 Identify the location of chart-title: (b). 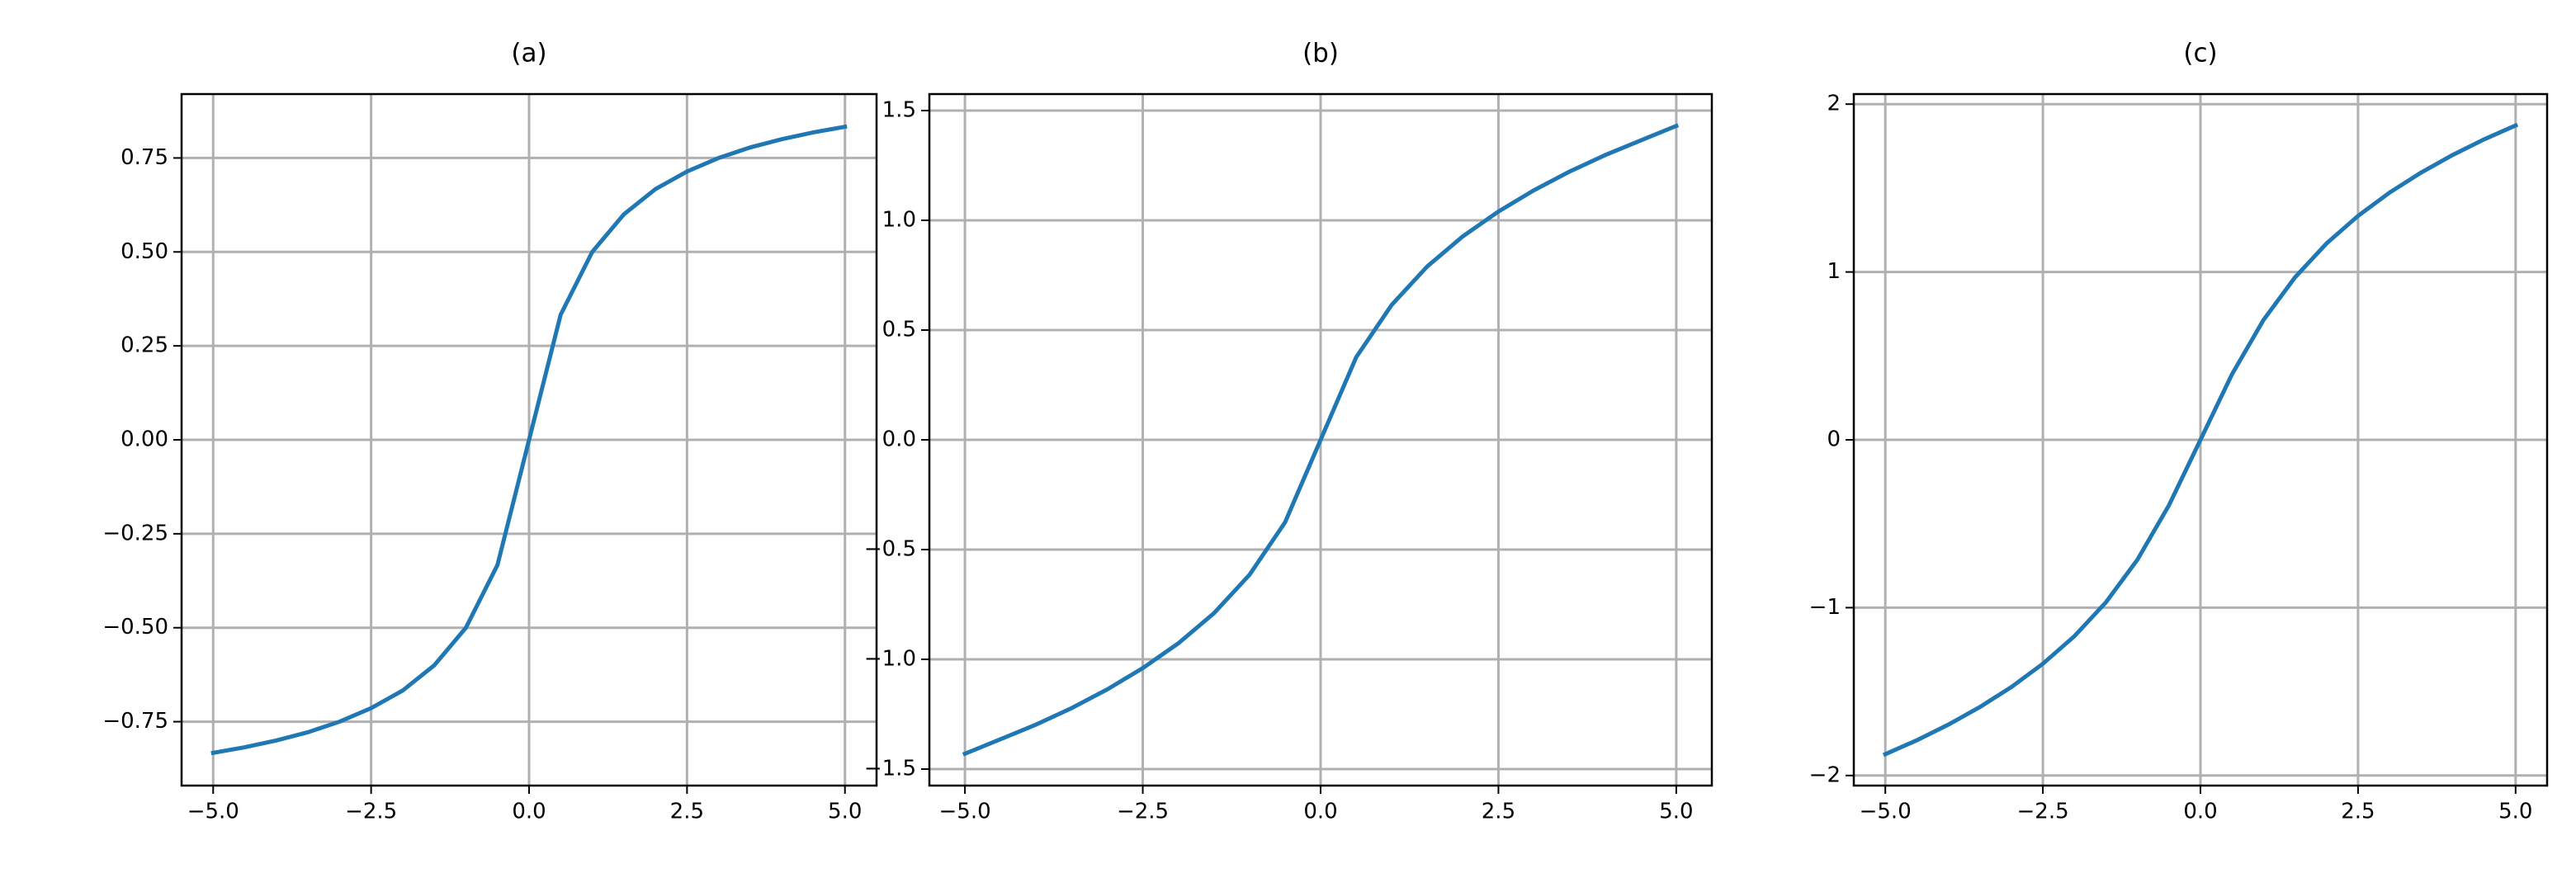
(1320, 53).